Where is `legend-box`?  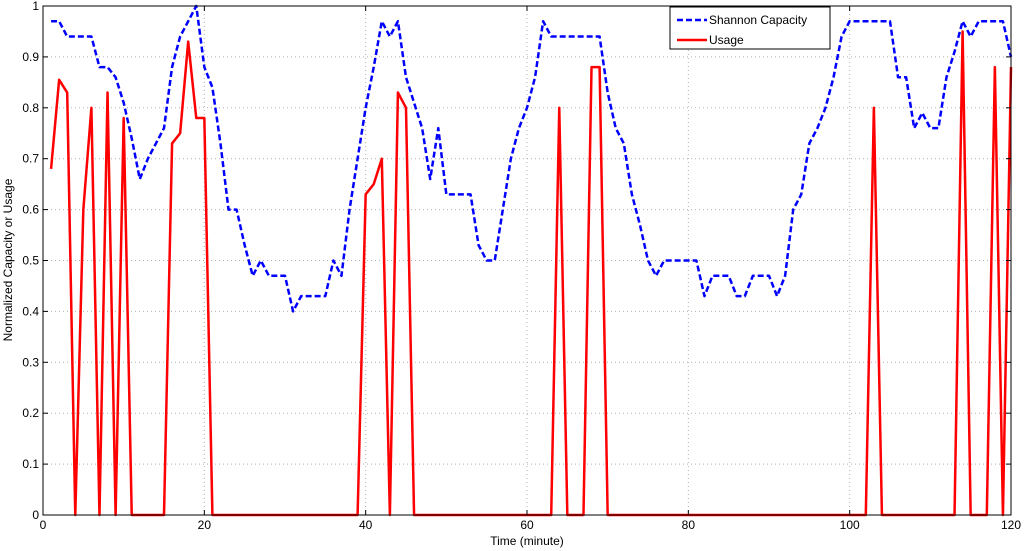 legend-box is located at coordinates (750, 28).